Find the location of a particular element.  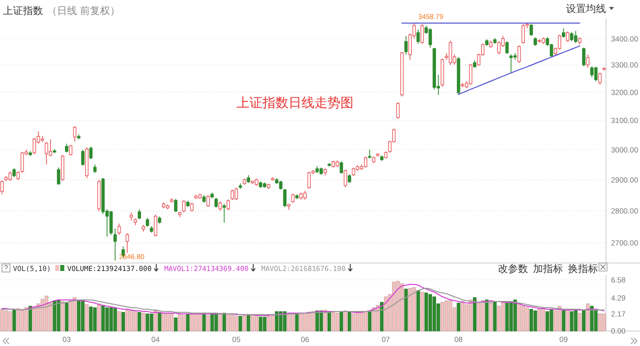

line-series is located at coordinates (519, 70).